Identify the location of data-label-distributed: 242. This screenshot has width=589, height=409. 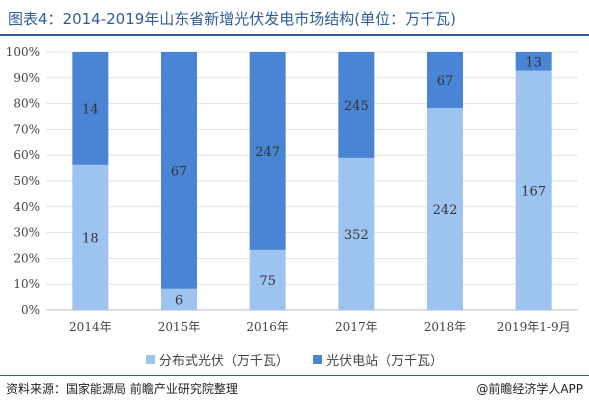
(445, 210).